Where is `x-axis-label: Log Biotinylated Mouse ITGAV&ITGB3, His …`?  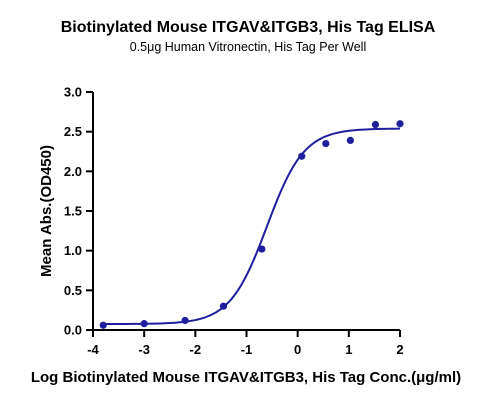
x-axis-label: Log Biotinylated Mouse ITGAV&ITGB3, His … is located at coordinates (246, 377).